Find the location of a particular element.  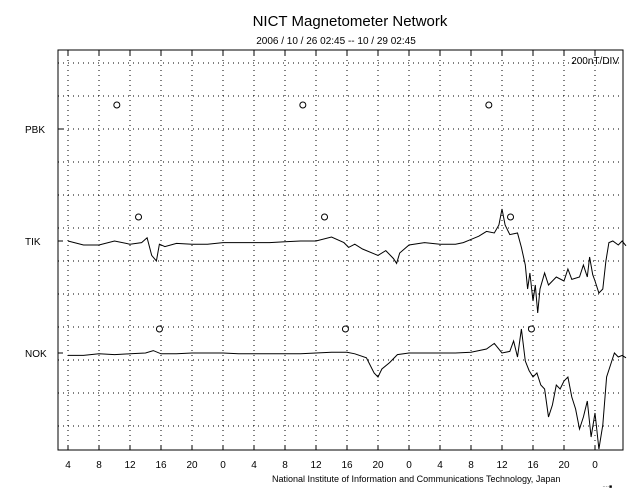

station-labels: PBK TIK NOK is located at coordinates (44, 242).